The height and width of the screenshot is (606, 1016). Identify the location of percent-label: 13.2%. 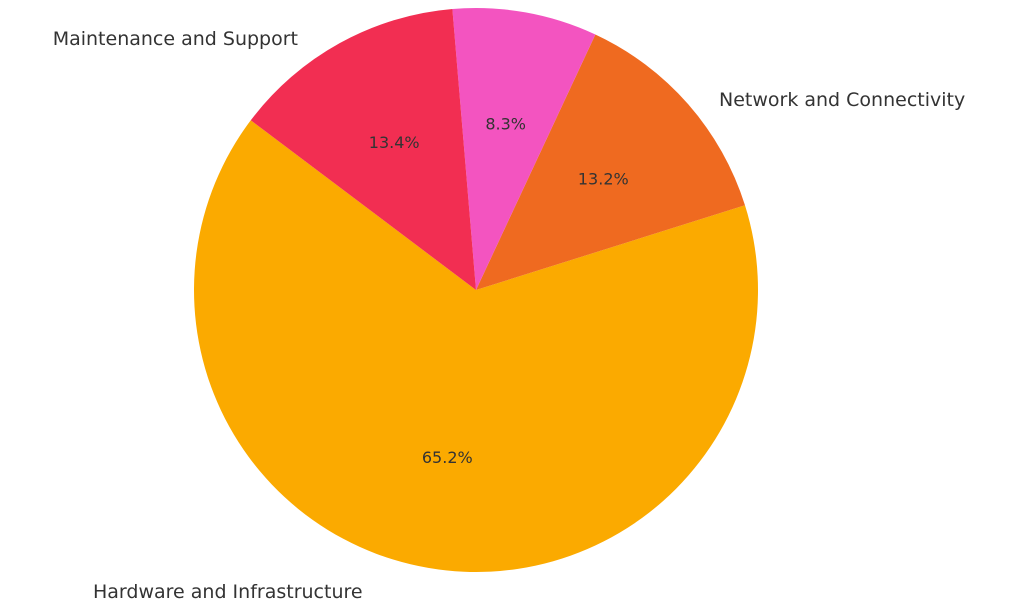
(603, 179).